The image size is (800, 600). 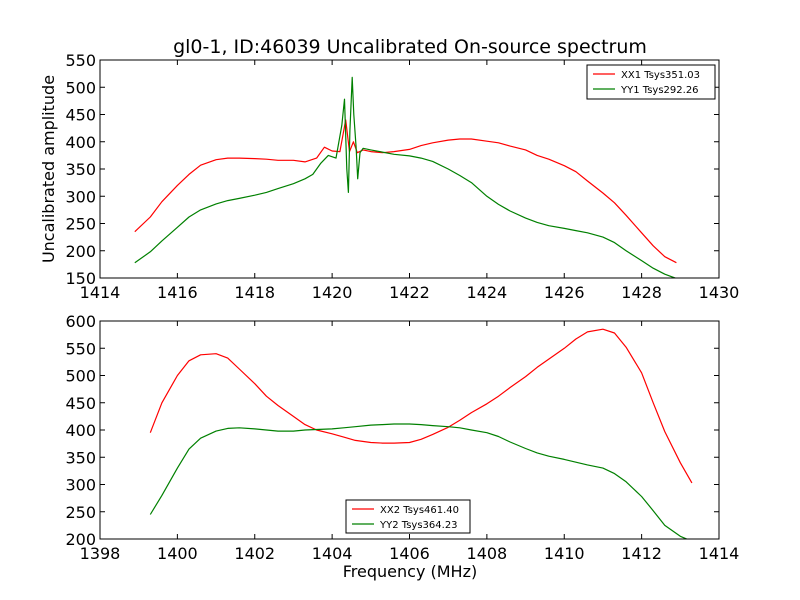 What do you see at coordinates (177, 553) in the screenshot?
I see `chart2-x-tick-label: 1400` at bounding box center [177, 553].